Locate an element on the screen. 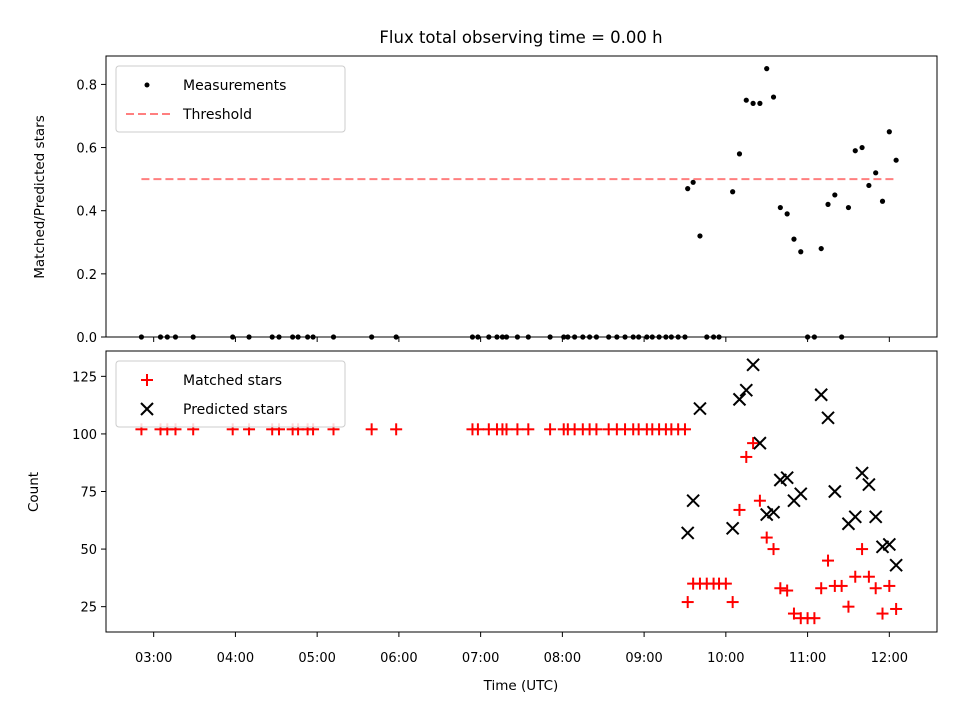 The height and width of the screenshot is (720, 960). top-y-ticks: 0.0 0.2 0.4 0.6 0.8 is located at coordinates (91, 212).